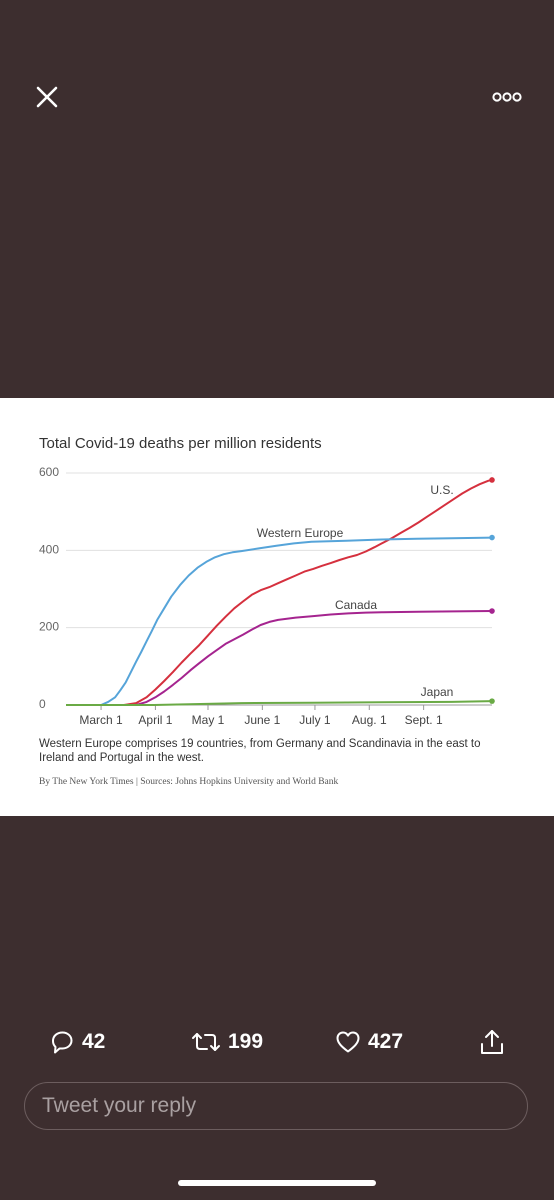  I want to click on x-tick-label: April 1, so click(155, 720).